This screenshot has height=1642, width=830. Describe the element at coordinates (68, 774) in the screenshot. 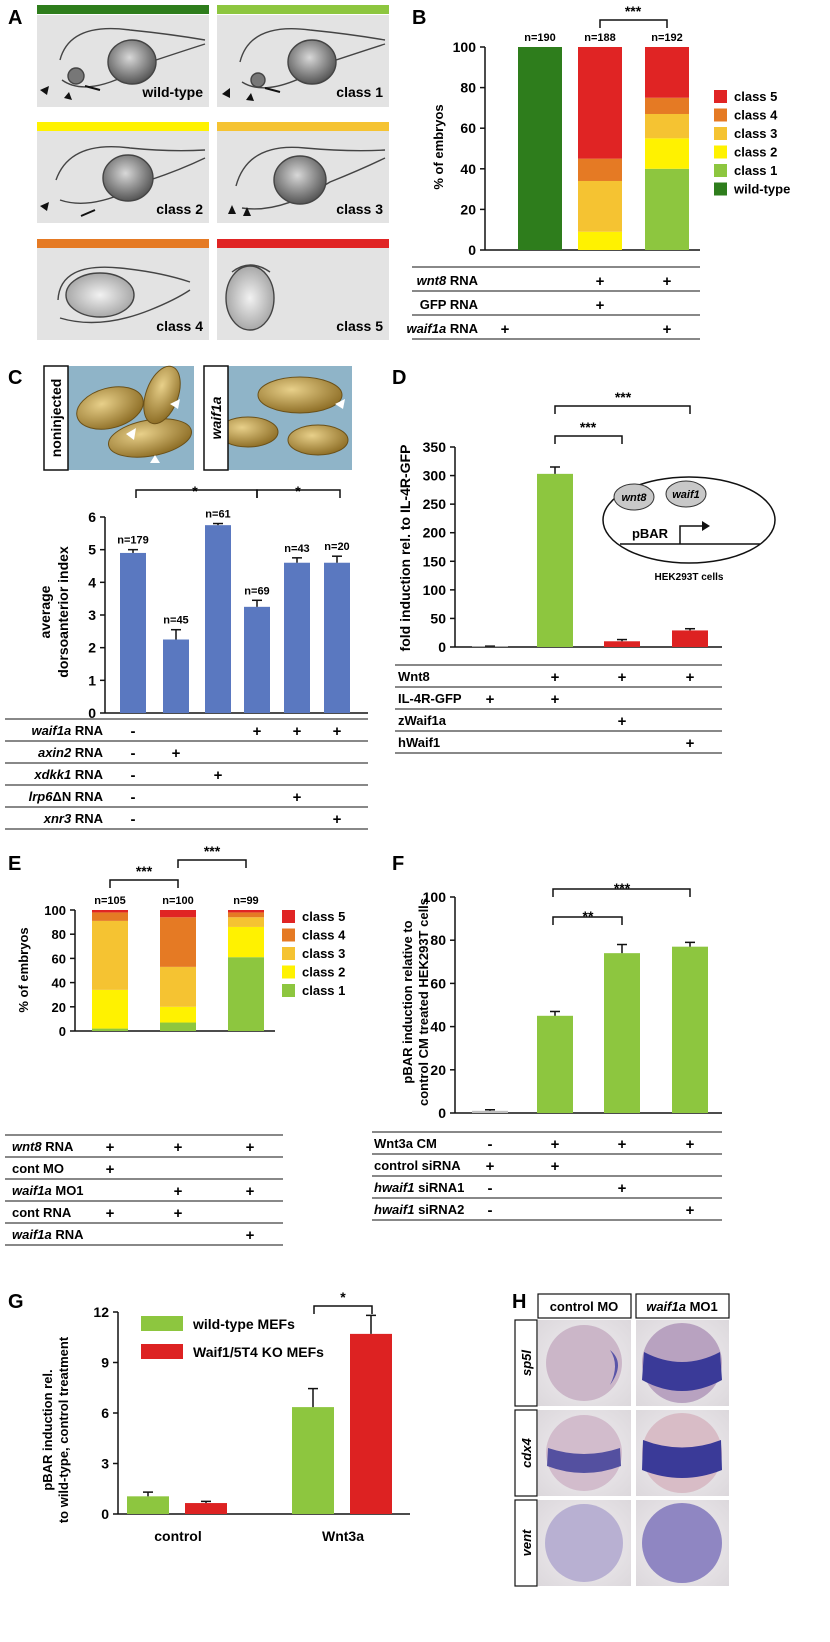

I see `row-label: xdkk1 RNA` at that location.